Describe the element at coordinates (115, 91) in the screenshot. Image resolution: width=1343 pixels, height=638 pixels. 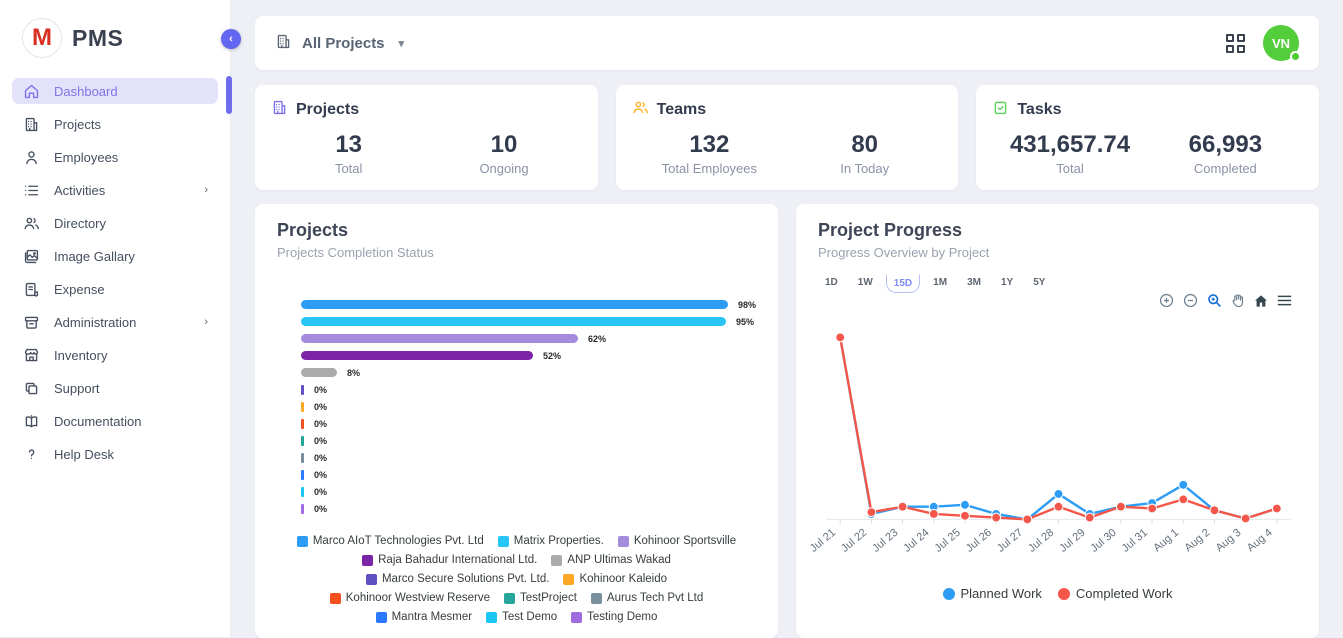
I see `sidebar-item-dashboard: Dashboard` at that location.